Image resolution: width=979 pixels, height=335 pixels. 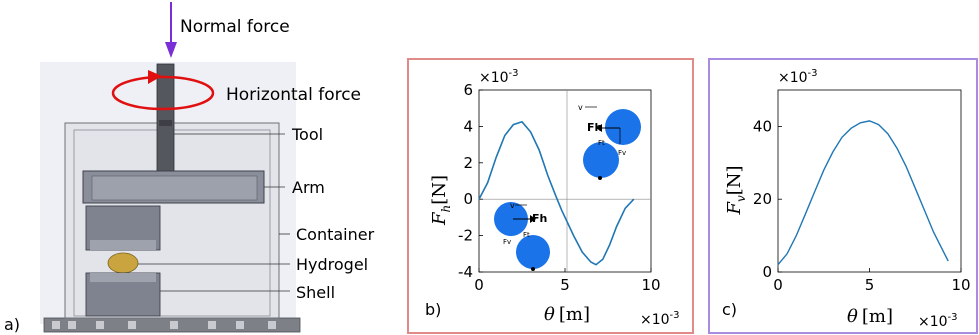 What do you see at coordinates (599, 128) in the screenshot?
I see `fh-arrowhead` at bounding box center [599, 128].